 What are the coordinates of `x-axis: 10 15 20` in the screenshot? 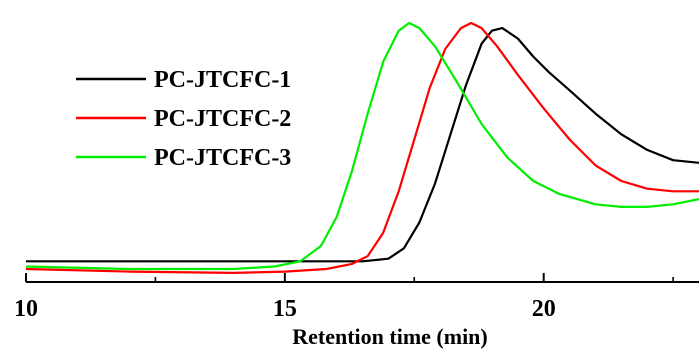 It's located at (356, 297).